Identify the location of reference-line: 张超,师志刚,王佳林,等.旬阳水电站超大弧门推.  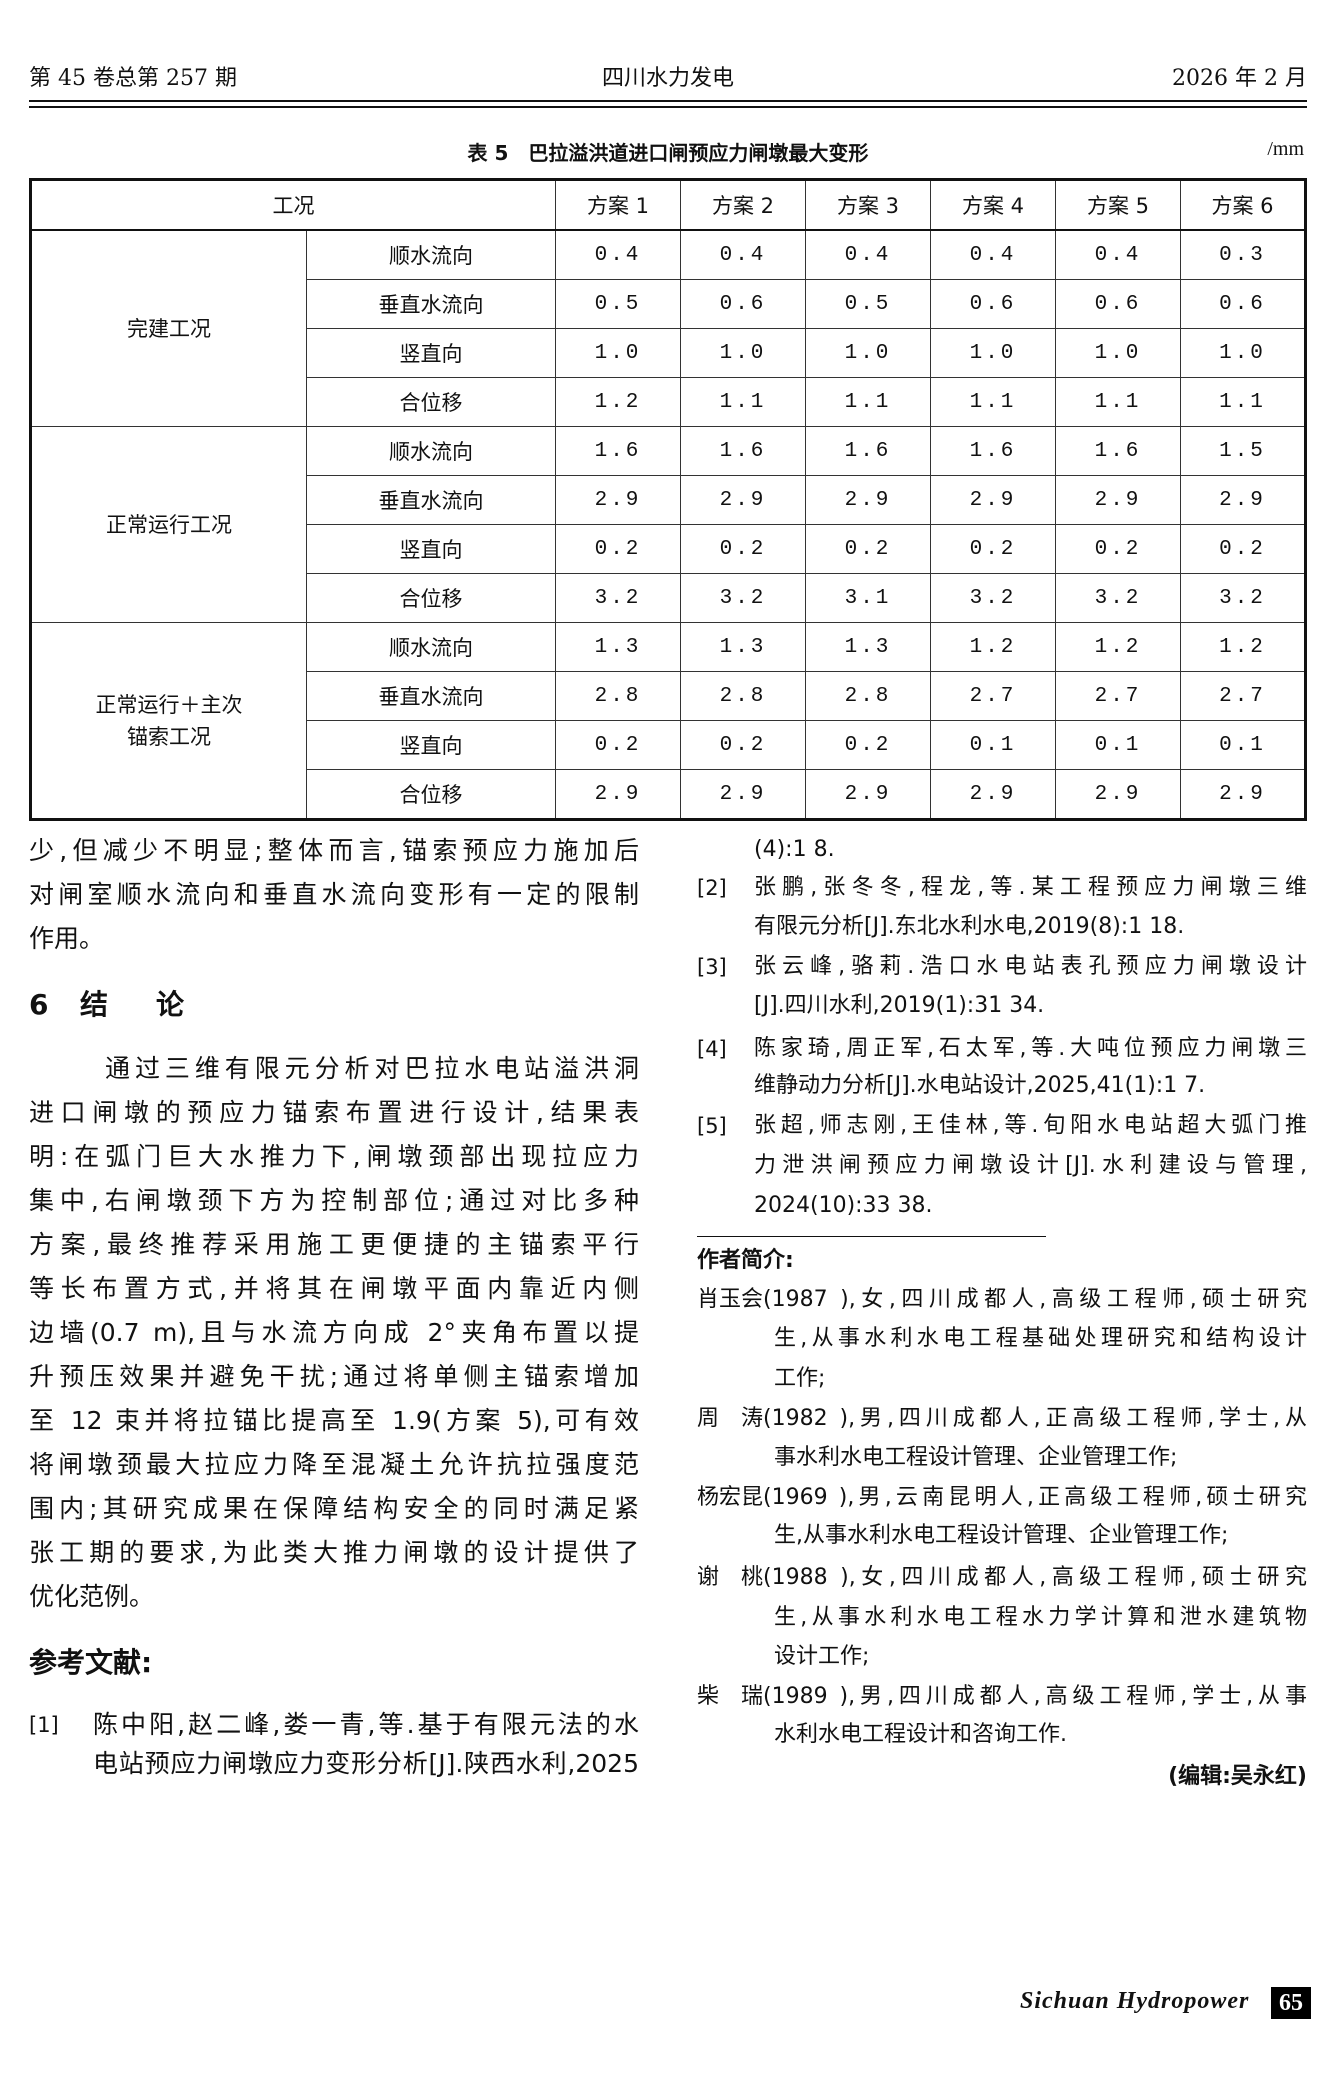
(1030, 1125).